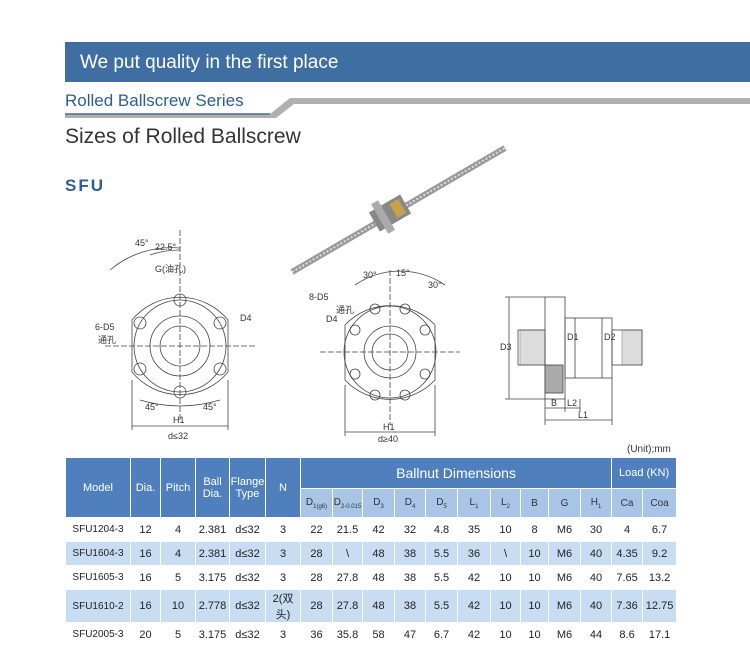  Describe the element at coordinates (351, 506) in the screenshot. I see `sub-index: 2-0.015` at that location.